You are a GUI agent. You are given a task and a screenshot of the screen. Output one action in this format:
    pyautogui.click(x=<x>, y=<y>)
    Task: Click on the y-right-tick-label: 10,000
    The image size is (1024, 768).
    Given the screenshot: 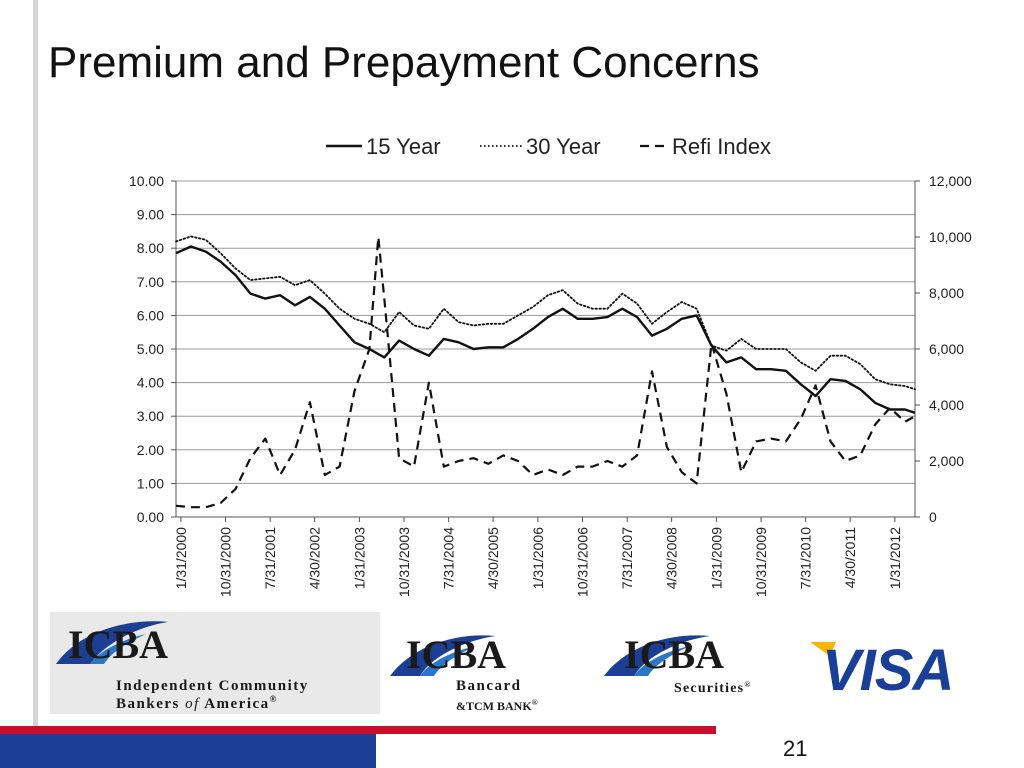 What is the action you would take?
    pyautogui.click(x=950, y=237)
    